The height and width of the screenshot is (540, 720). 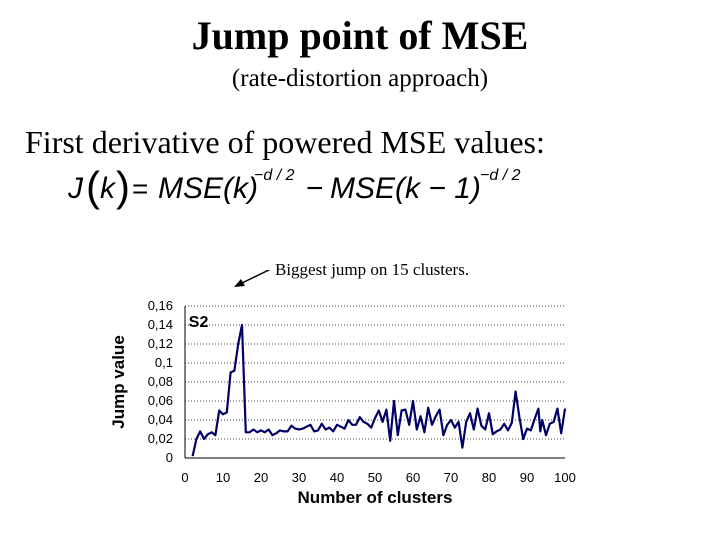 I want to click on formula-open-paren: (, so click(x=93, y=186).